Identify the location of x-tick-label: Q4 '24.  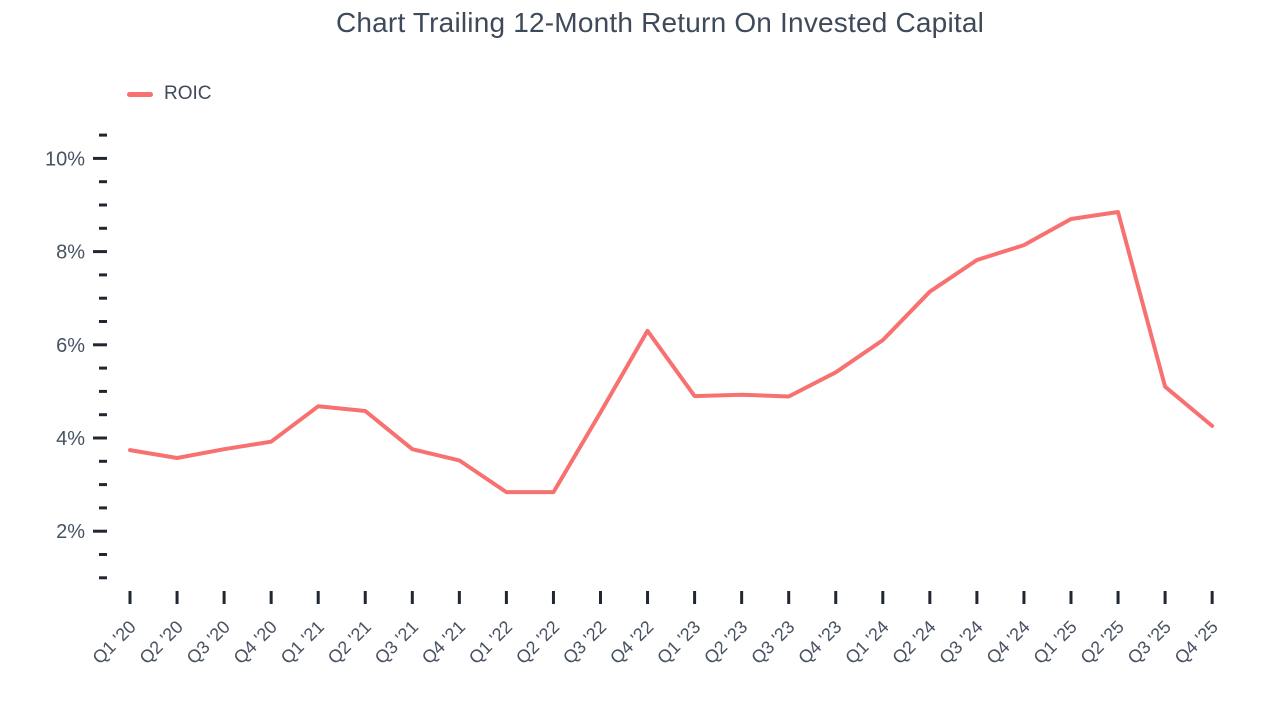
(1008, 642).